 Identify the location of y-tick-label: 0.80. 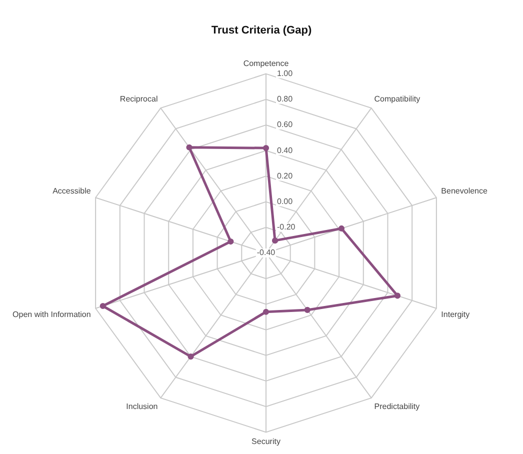
(285, 99).